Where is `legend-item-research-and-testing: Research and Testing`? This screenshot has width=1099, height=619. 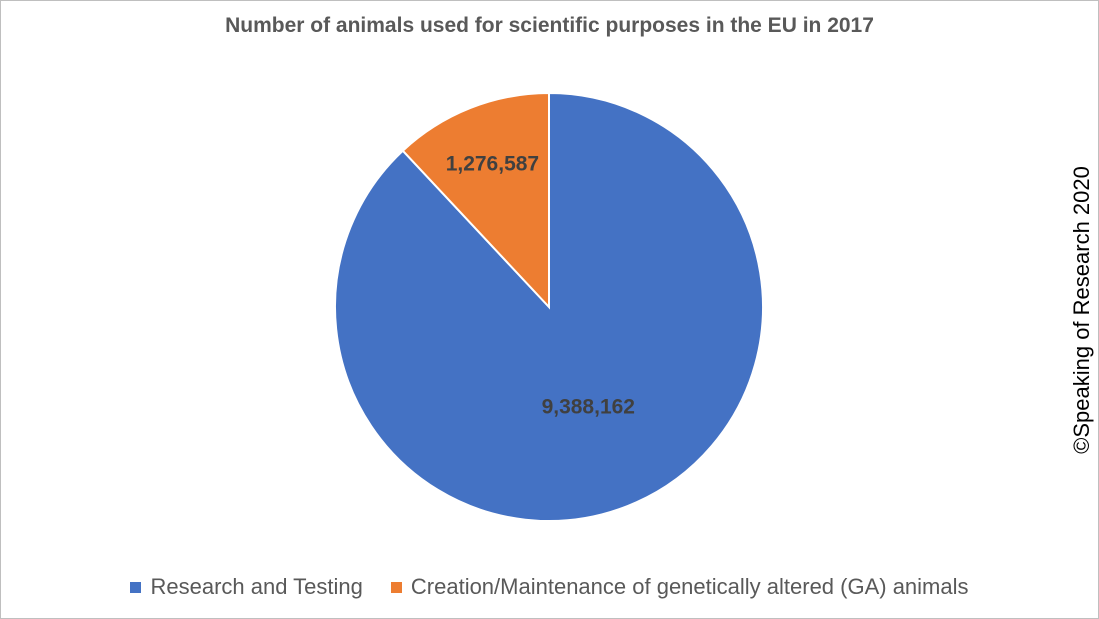 legend-item-research-and-testing: Research and Testing is located at coordinates (246, 587).